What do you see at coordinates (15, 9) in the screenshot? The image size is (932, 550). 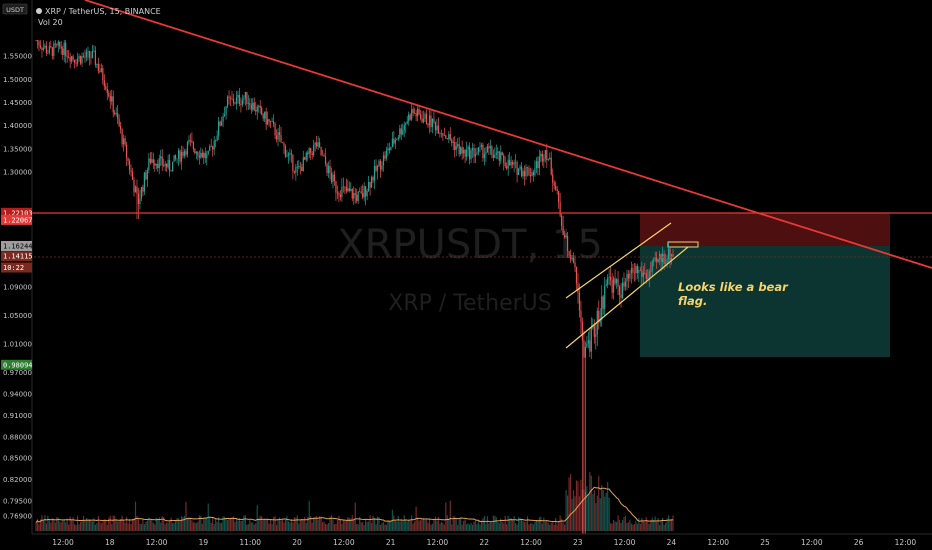 I see `currency-badge` at bounding box center [15, 9].